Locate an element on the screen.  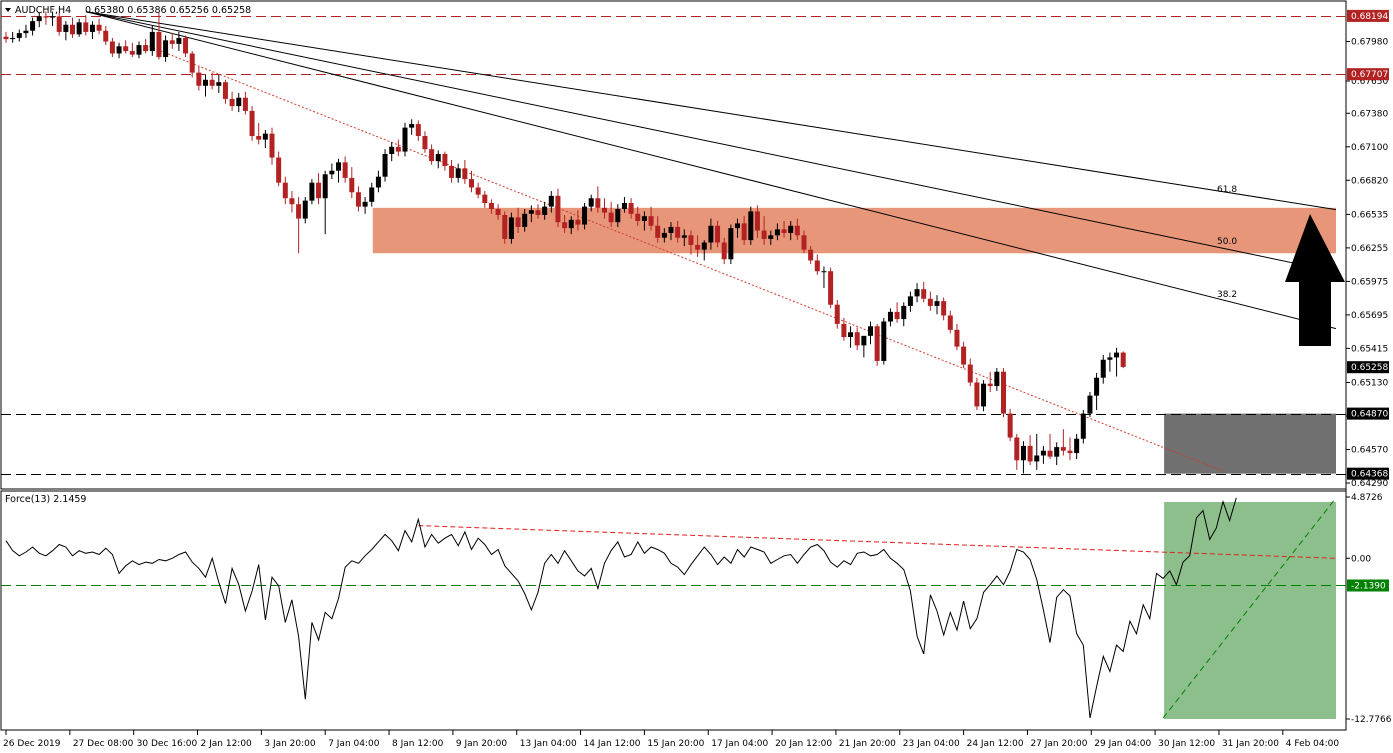
resistance-zone is located at coordinates (854, 230).